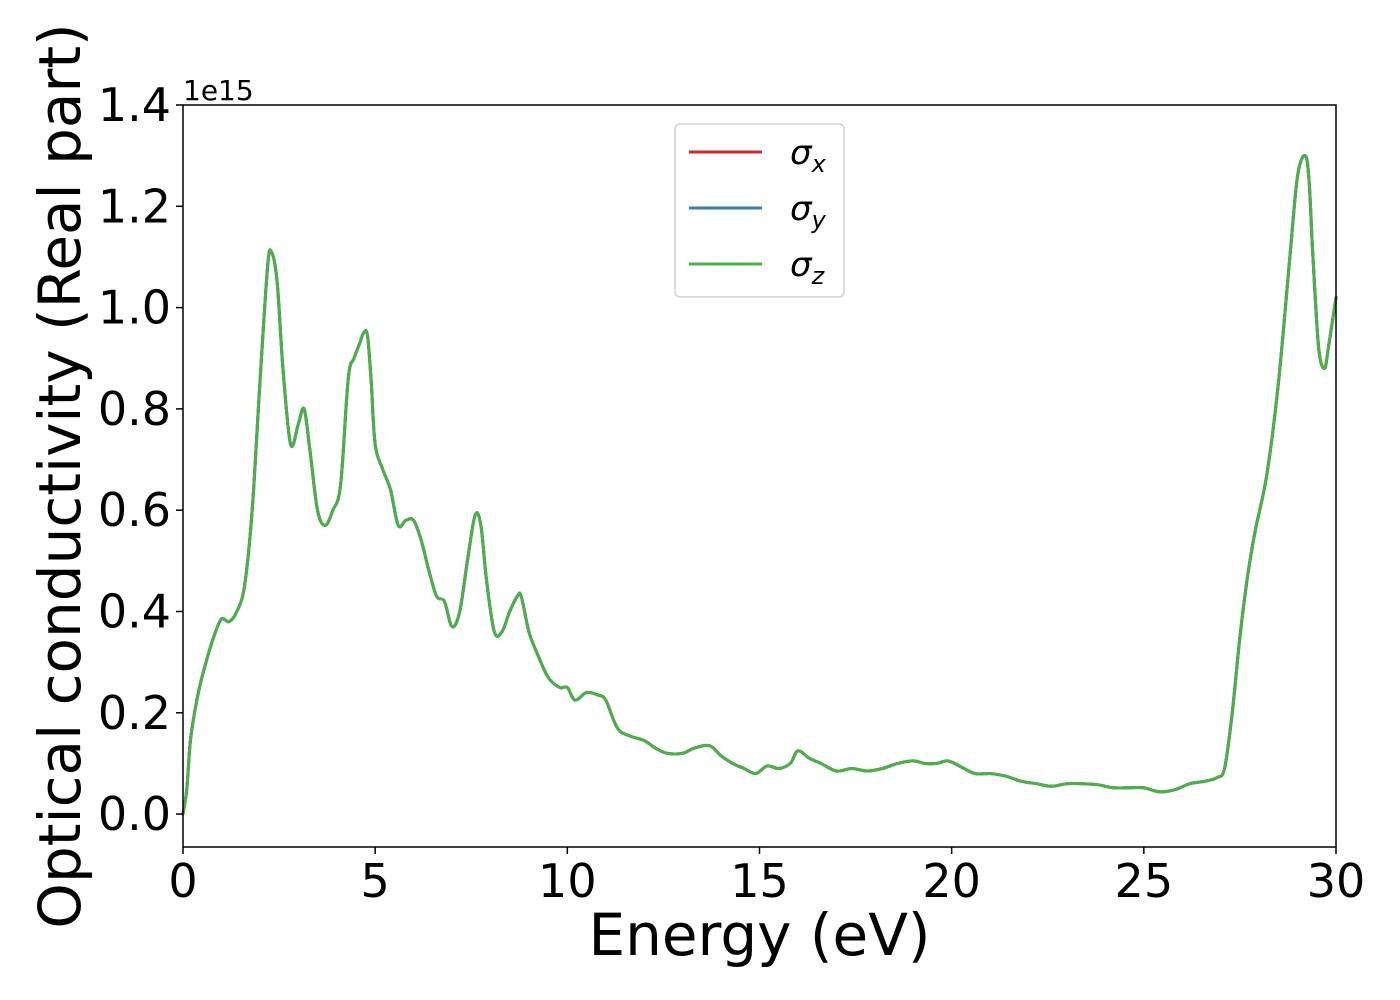 Image resolution: width=1400 pixels, height=1000 pixels. Describe the element at coordinates (808, 211) in the screenshot. I see `legend-label-y: σy` at that location.